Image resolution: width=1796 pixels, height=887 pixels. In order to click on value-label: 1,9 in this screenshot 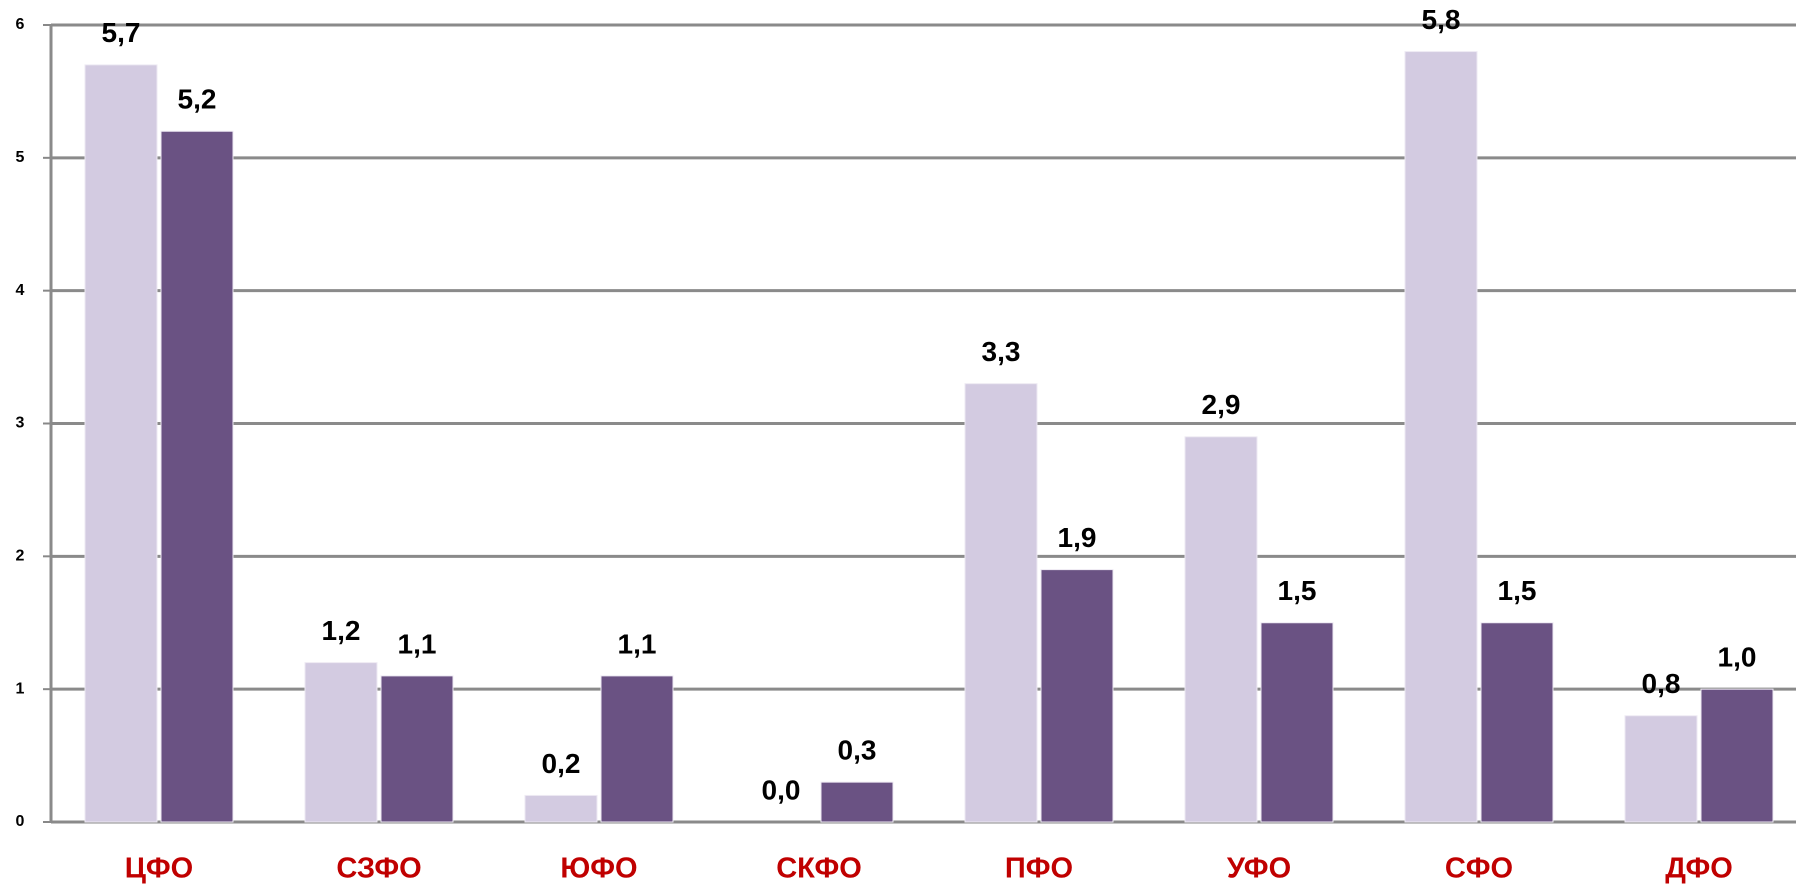, I will do `click(1077, 537)`.